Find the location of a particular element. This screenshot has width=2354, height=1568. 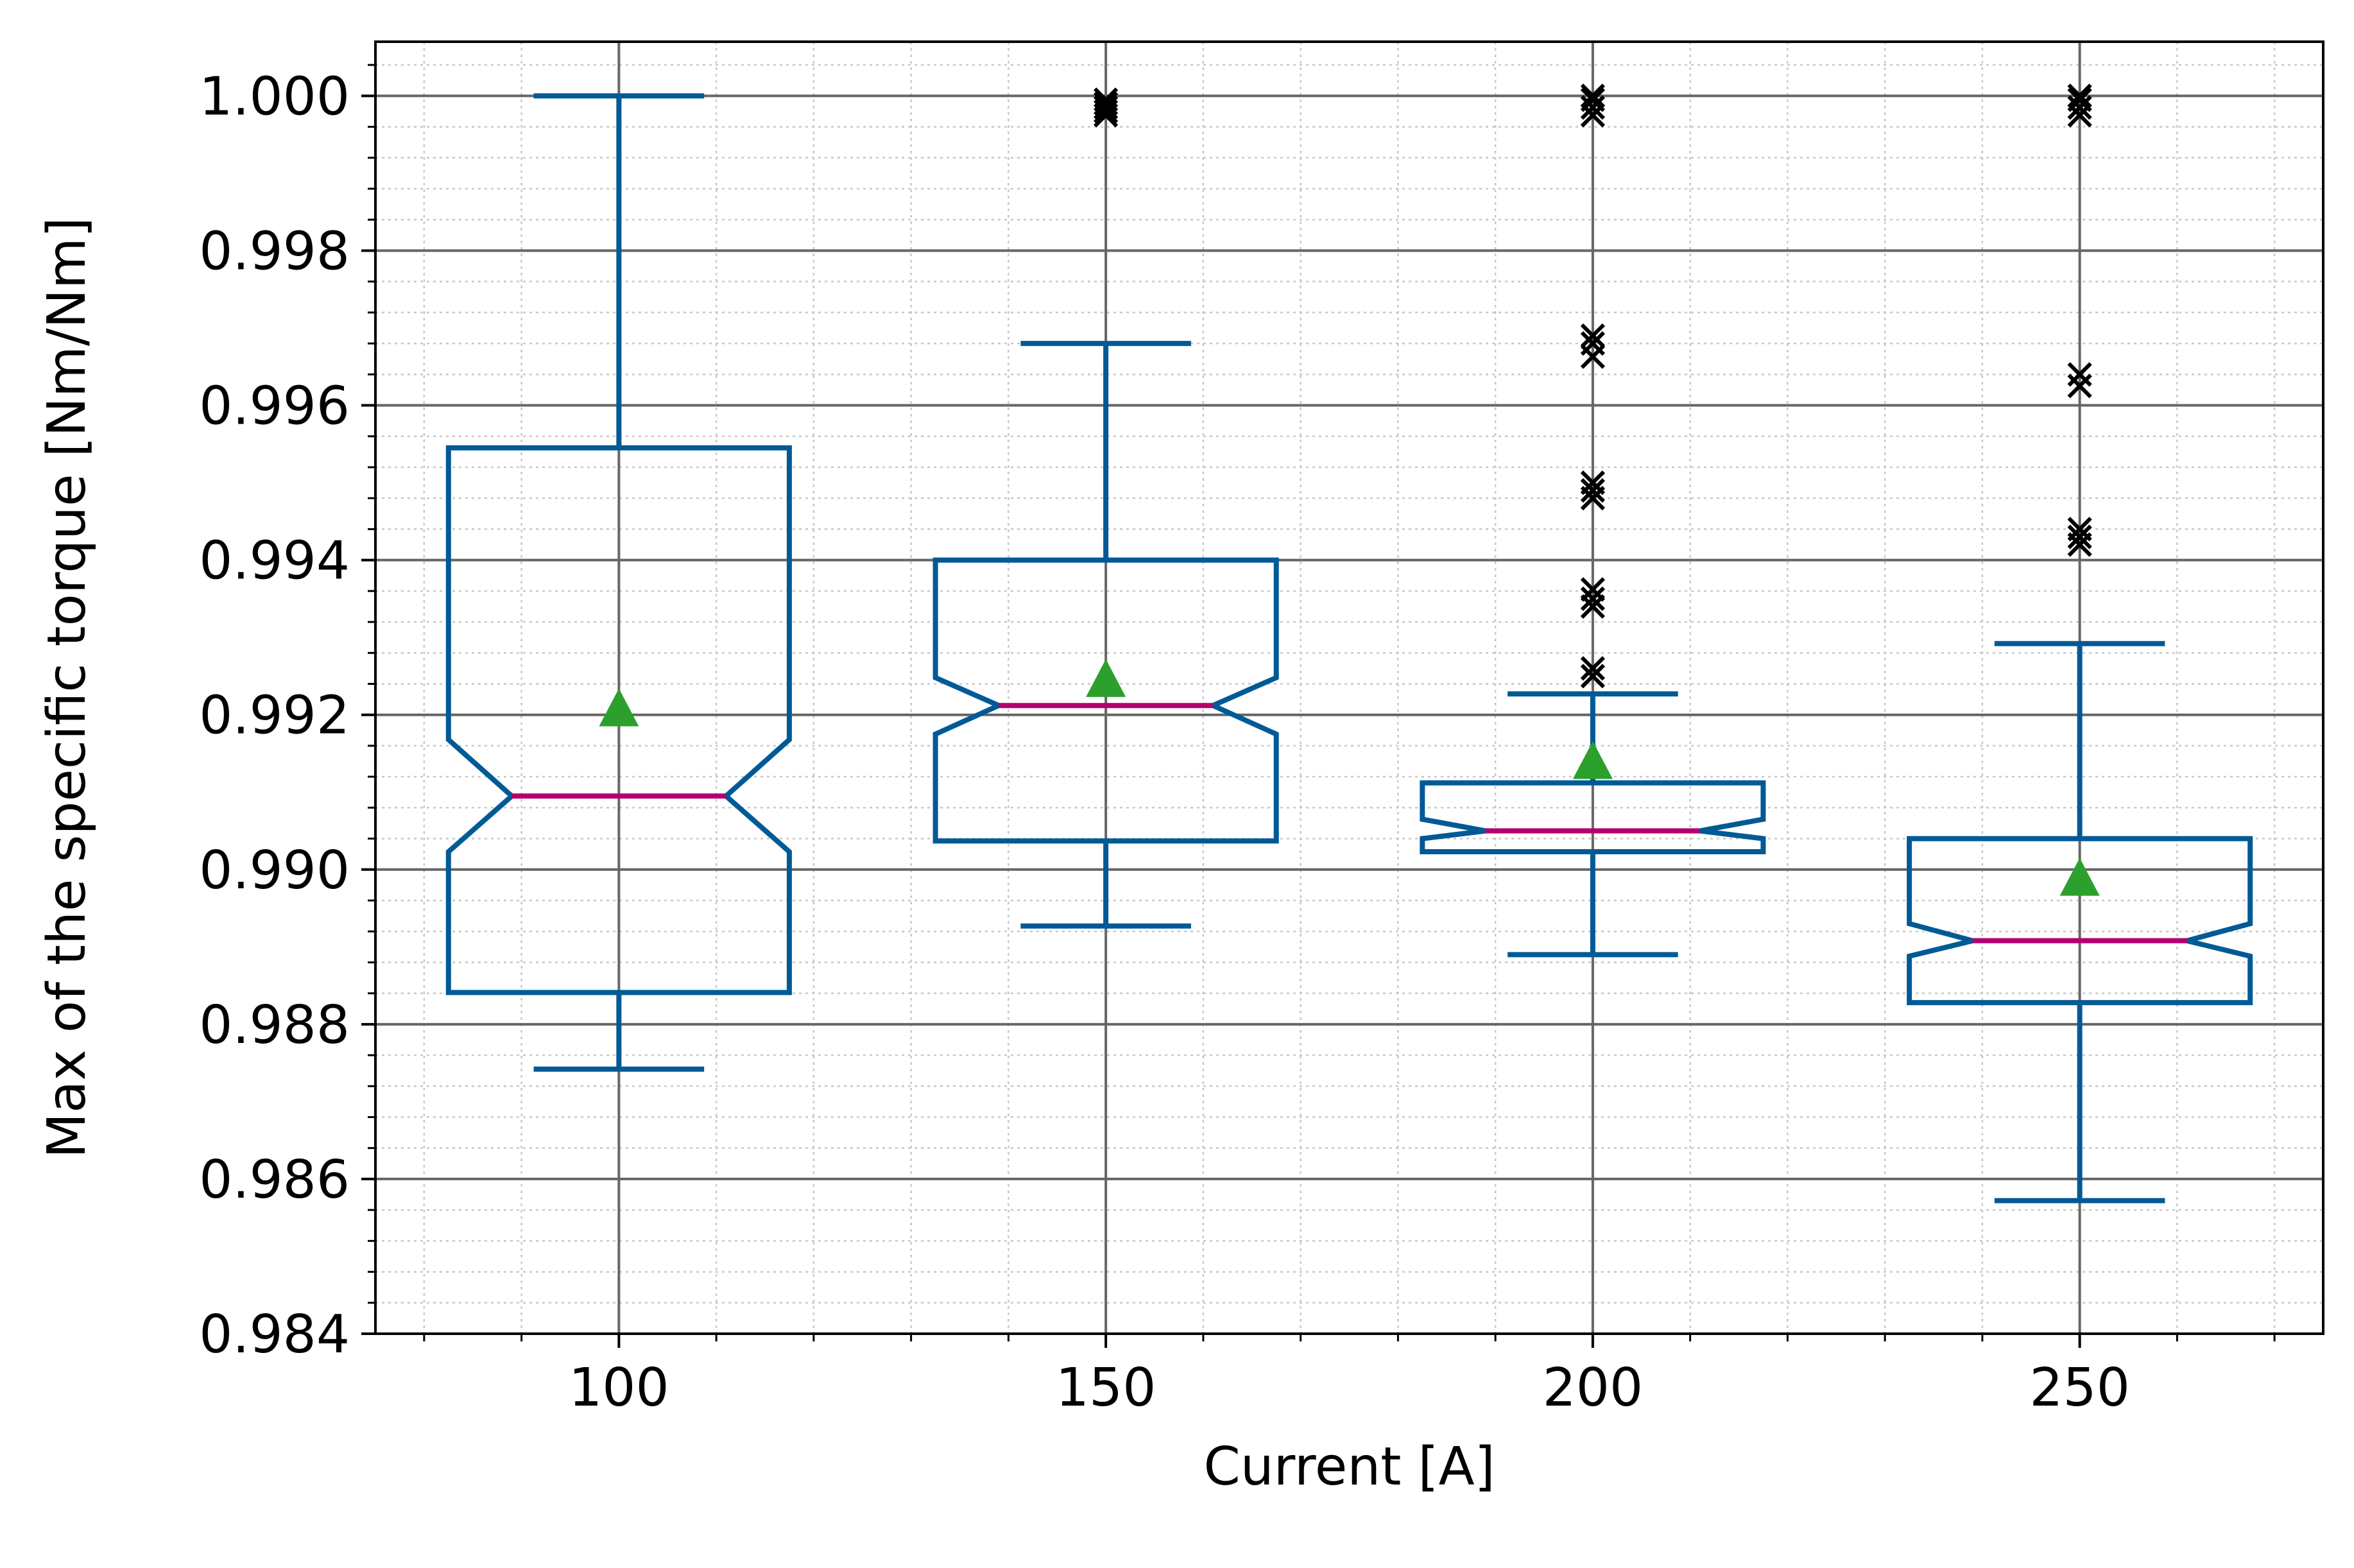

y-tick-label: 0.984 is located at coordinates (274, 1335).